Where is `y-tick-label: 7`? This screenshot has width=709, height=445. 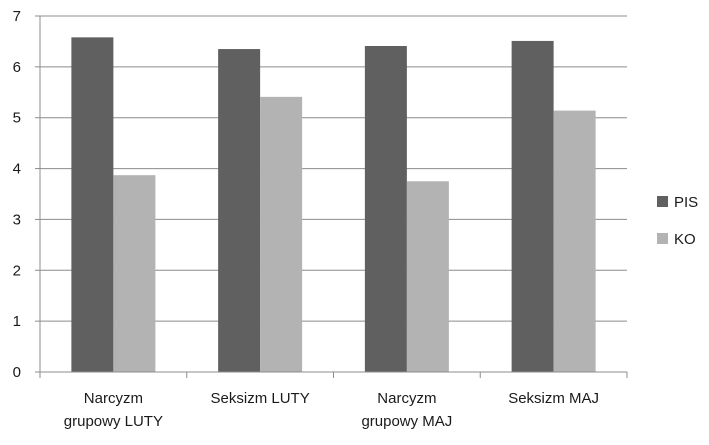
y-tick-label: 7 is located at coordinates (17, 16).